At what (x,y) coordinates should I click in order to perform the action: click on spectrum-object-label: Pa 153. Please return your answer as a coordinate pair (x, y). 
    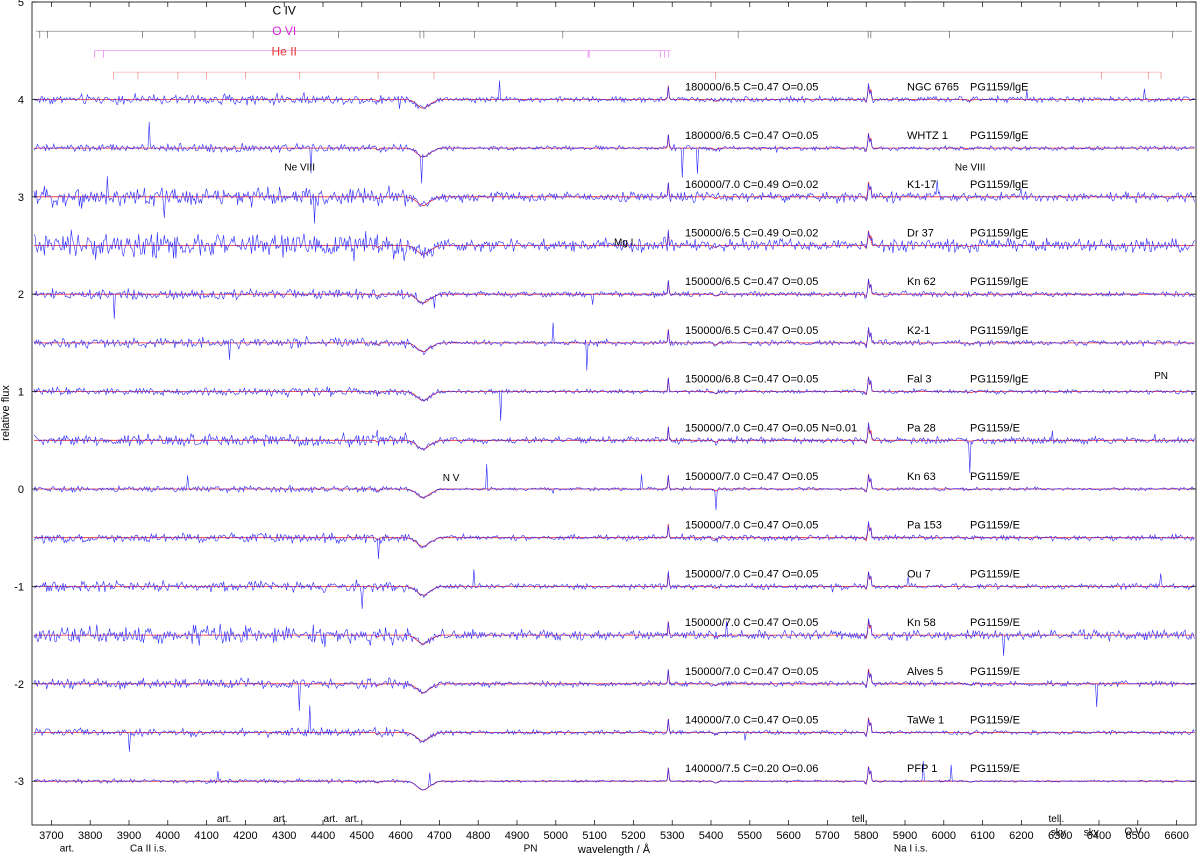
    Looking at the image, I should click on (924, 526).